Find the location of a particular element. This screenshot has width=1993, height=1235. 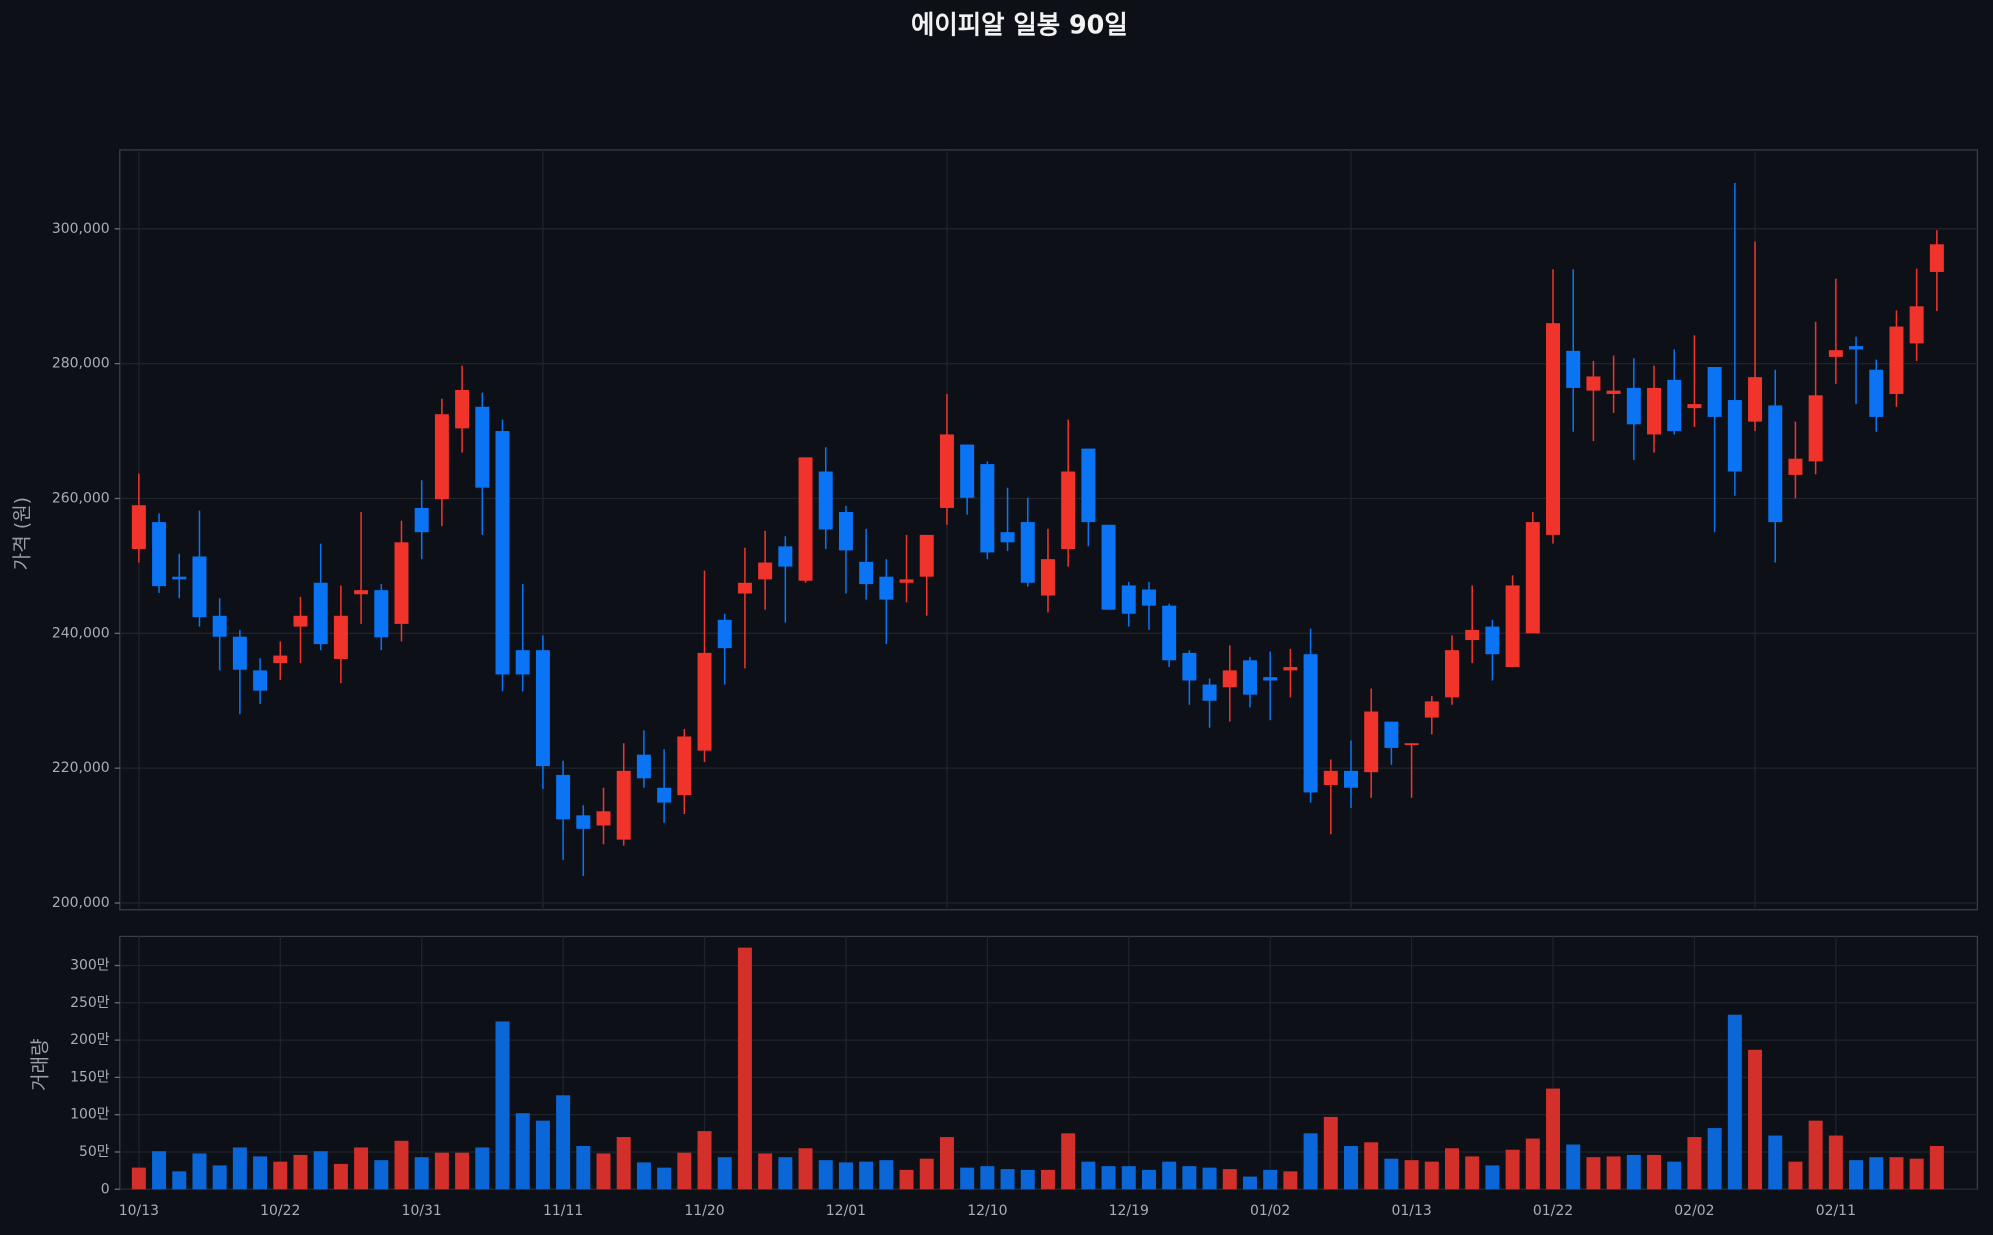

y-tick-label: 300,000 is located at coordinates (81, 229).